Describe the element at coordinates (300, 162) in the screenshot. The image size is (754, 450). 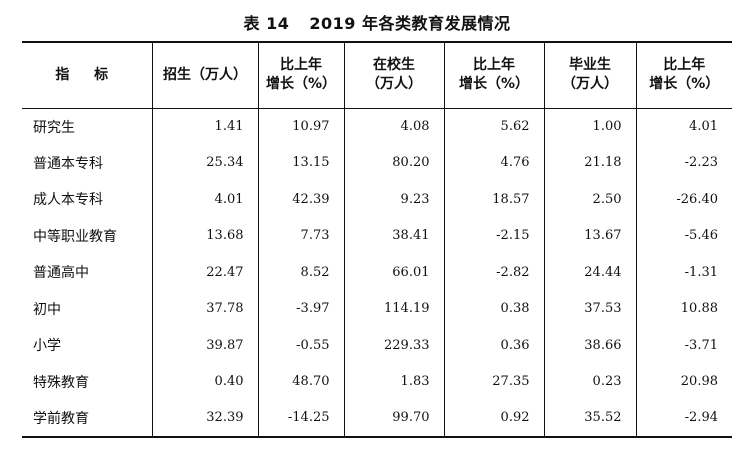
I see `enrollment-growth-cell: 13.15` at that location.